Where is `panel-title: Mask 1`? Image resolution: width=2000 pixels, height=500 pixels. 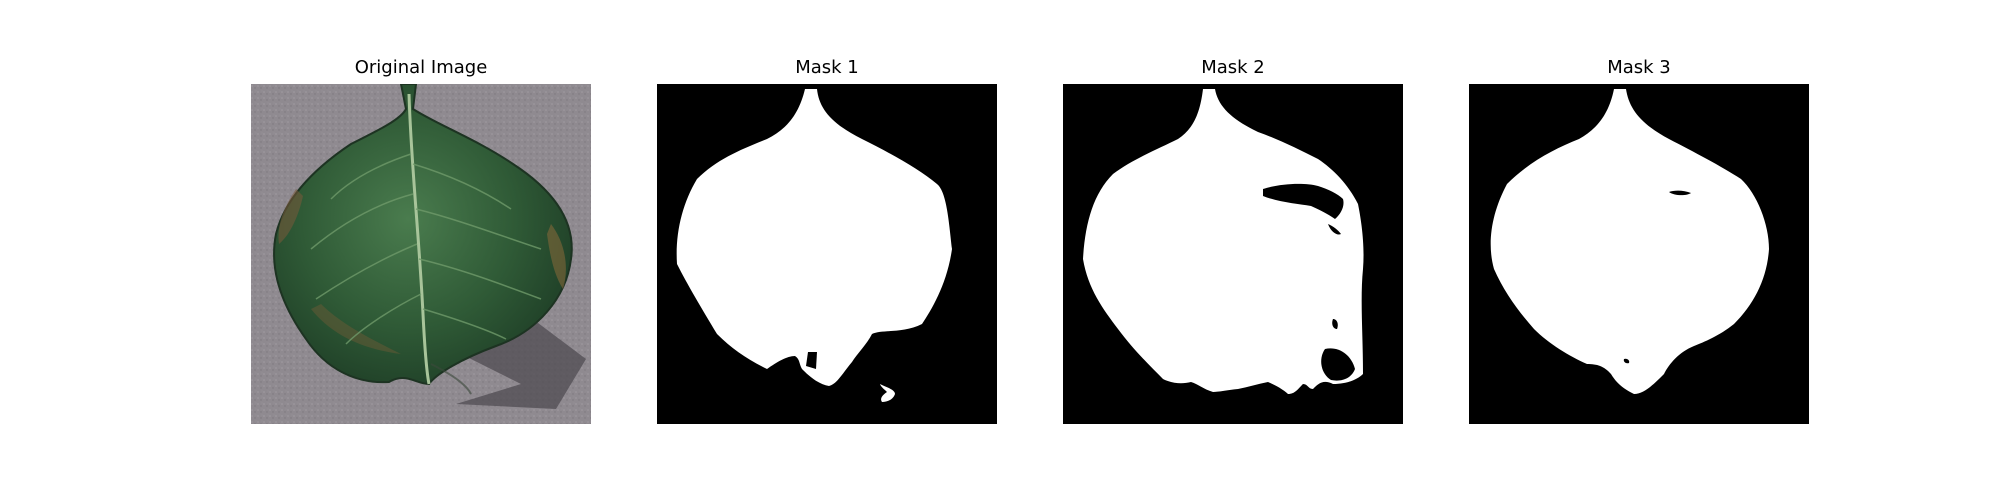 panel-title: Mask 1 is located at coordinates (827, 67).